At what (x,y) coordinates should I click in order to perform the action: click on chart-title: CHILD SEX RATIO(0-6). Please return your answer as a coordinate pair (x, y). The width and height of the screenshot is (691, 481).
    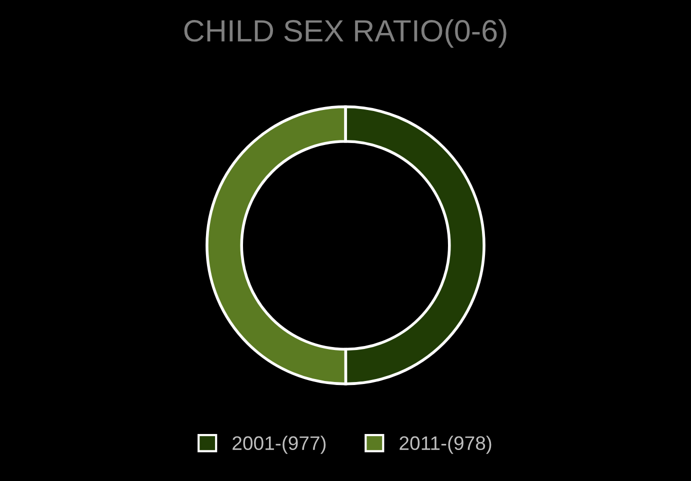
    Looking at the image, I should click on (345, 33).